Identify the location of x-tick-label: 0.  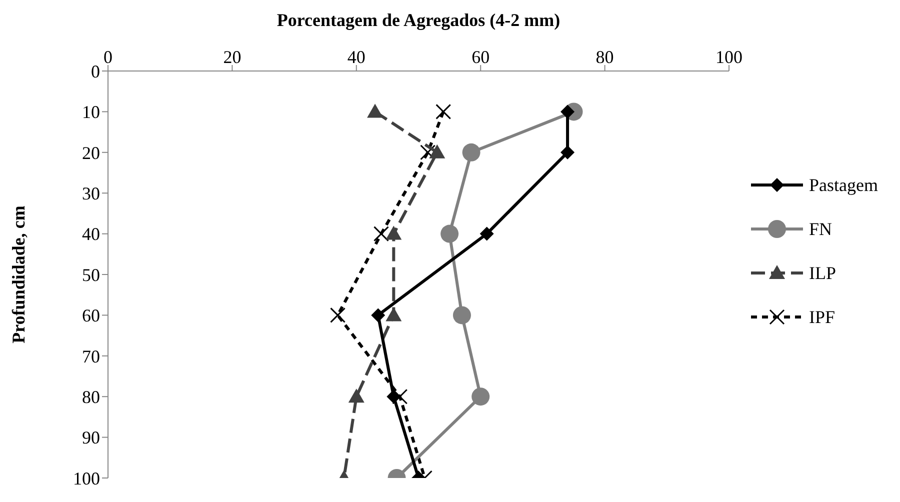
(108, 57).